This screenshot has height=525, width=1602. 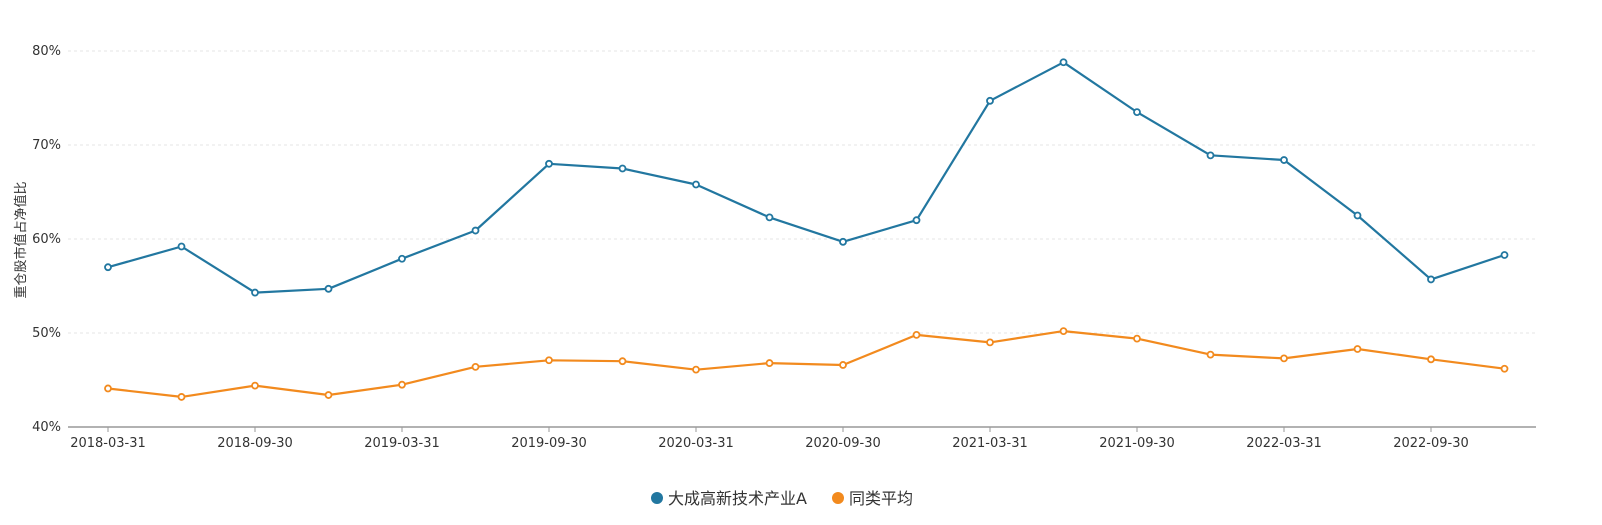 I want to click on legend-item-1: 大成高新技术产业A, so click(x=729, y=498).